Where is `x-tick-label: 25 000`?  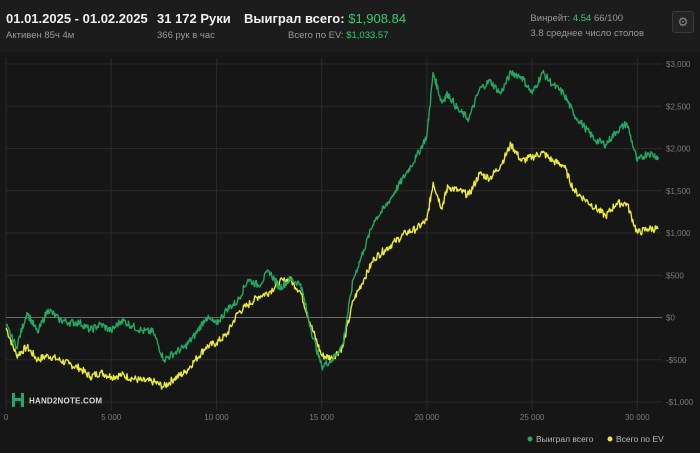
x-tick-label: 25 000 is located at coordinates (532, 417).